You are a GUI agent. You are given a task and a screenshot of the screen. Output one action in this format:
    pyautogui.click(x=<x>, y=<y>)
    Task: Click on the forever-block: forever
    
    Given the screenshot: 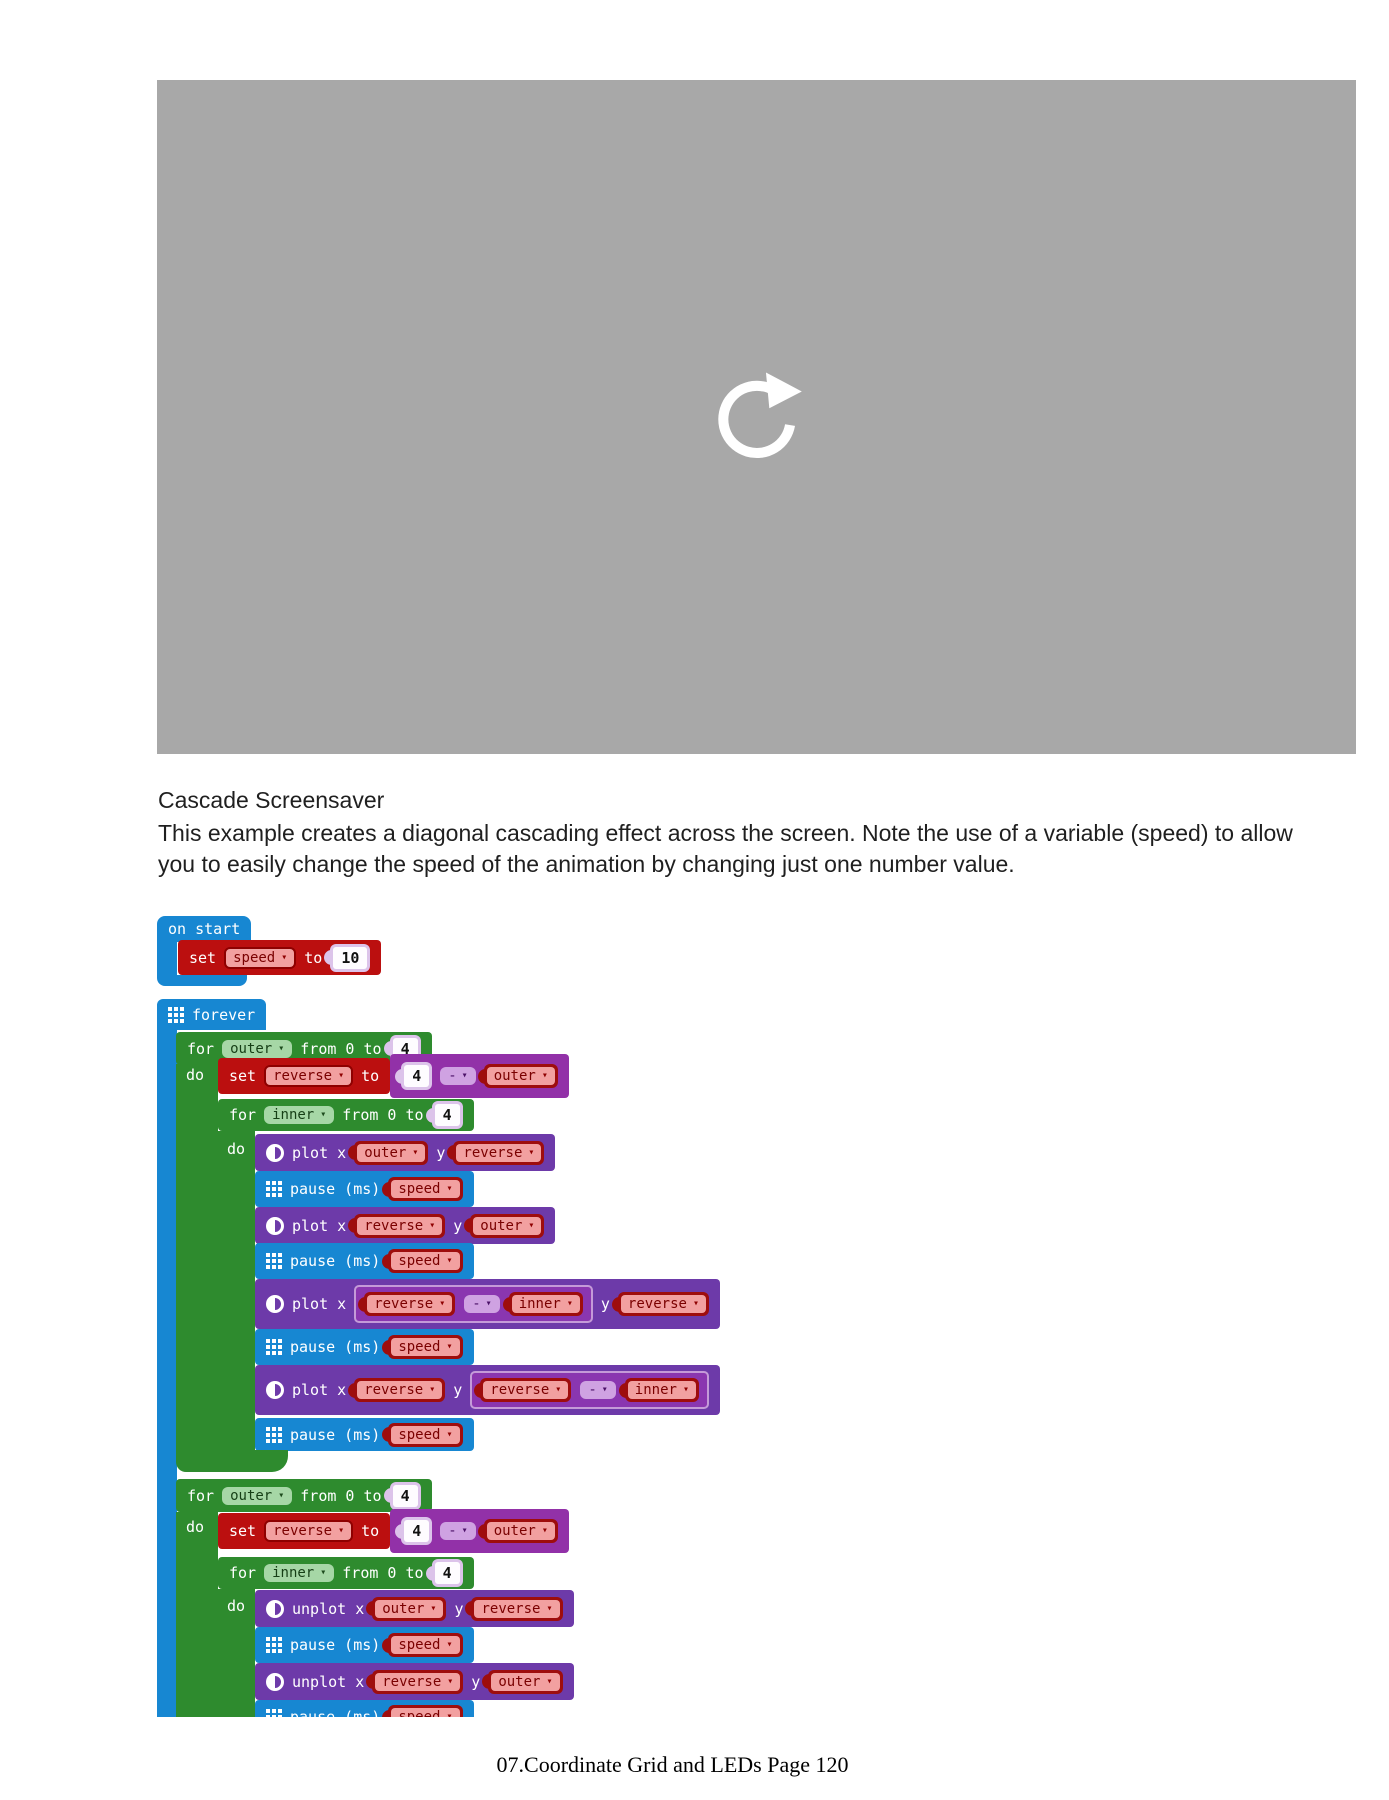 What is the action you would take?
    pyautogui.click(x=212, y=1014)
    